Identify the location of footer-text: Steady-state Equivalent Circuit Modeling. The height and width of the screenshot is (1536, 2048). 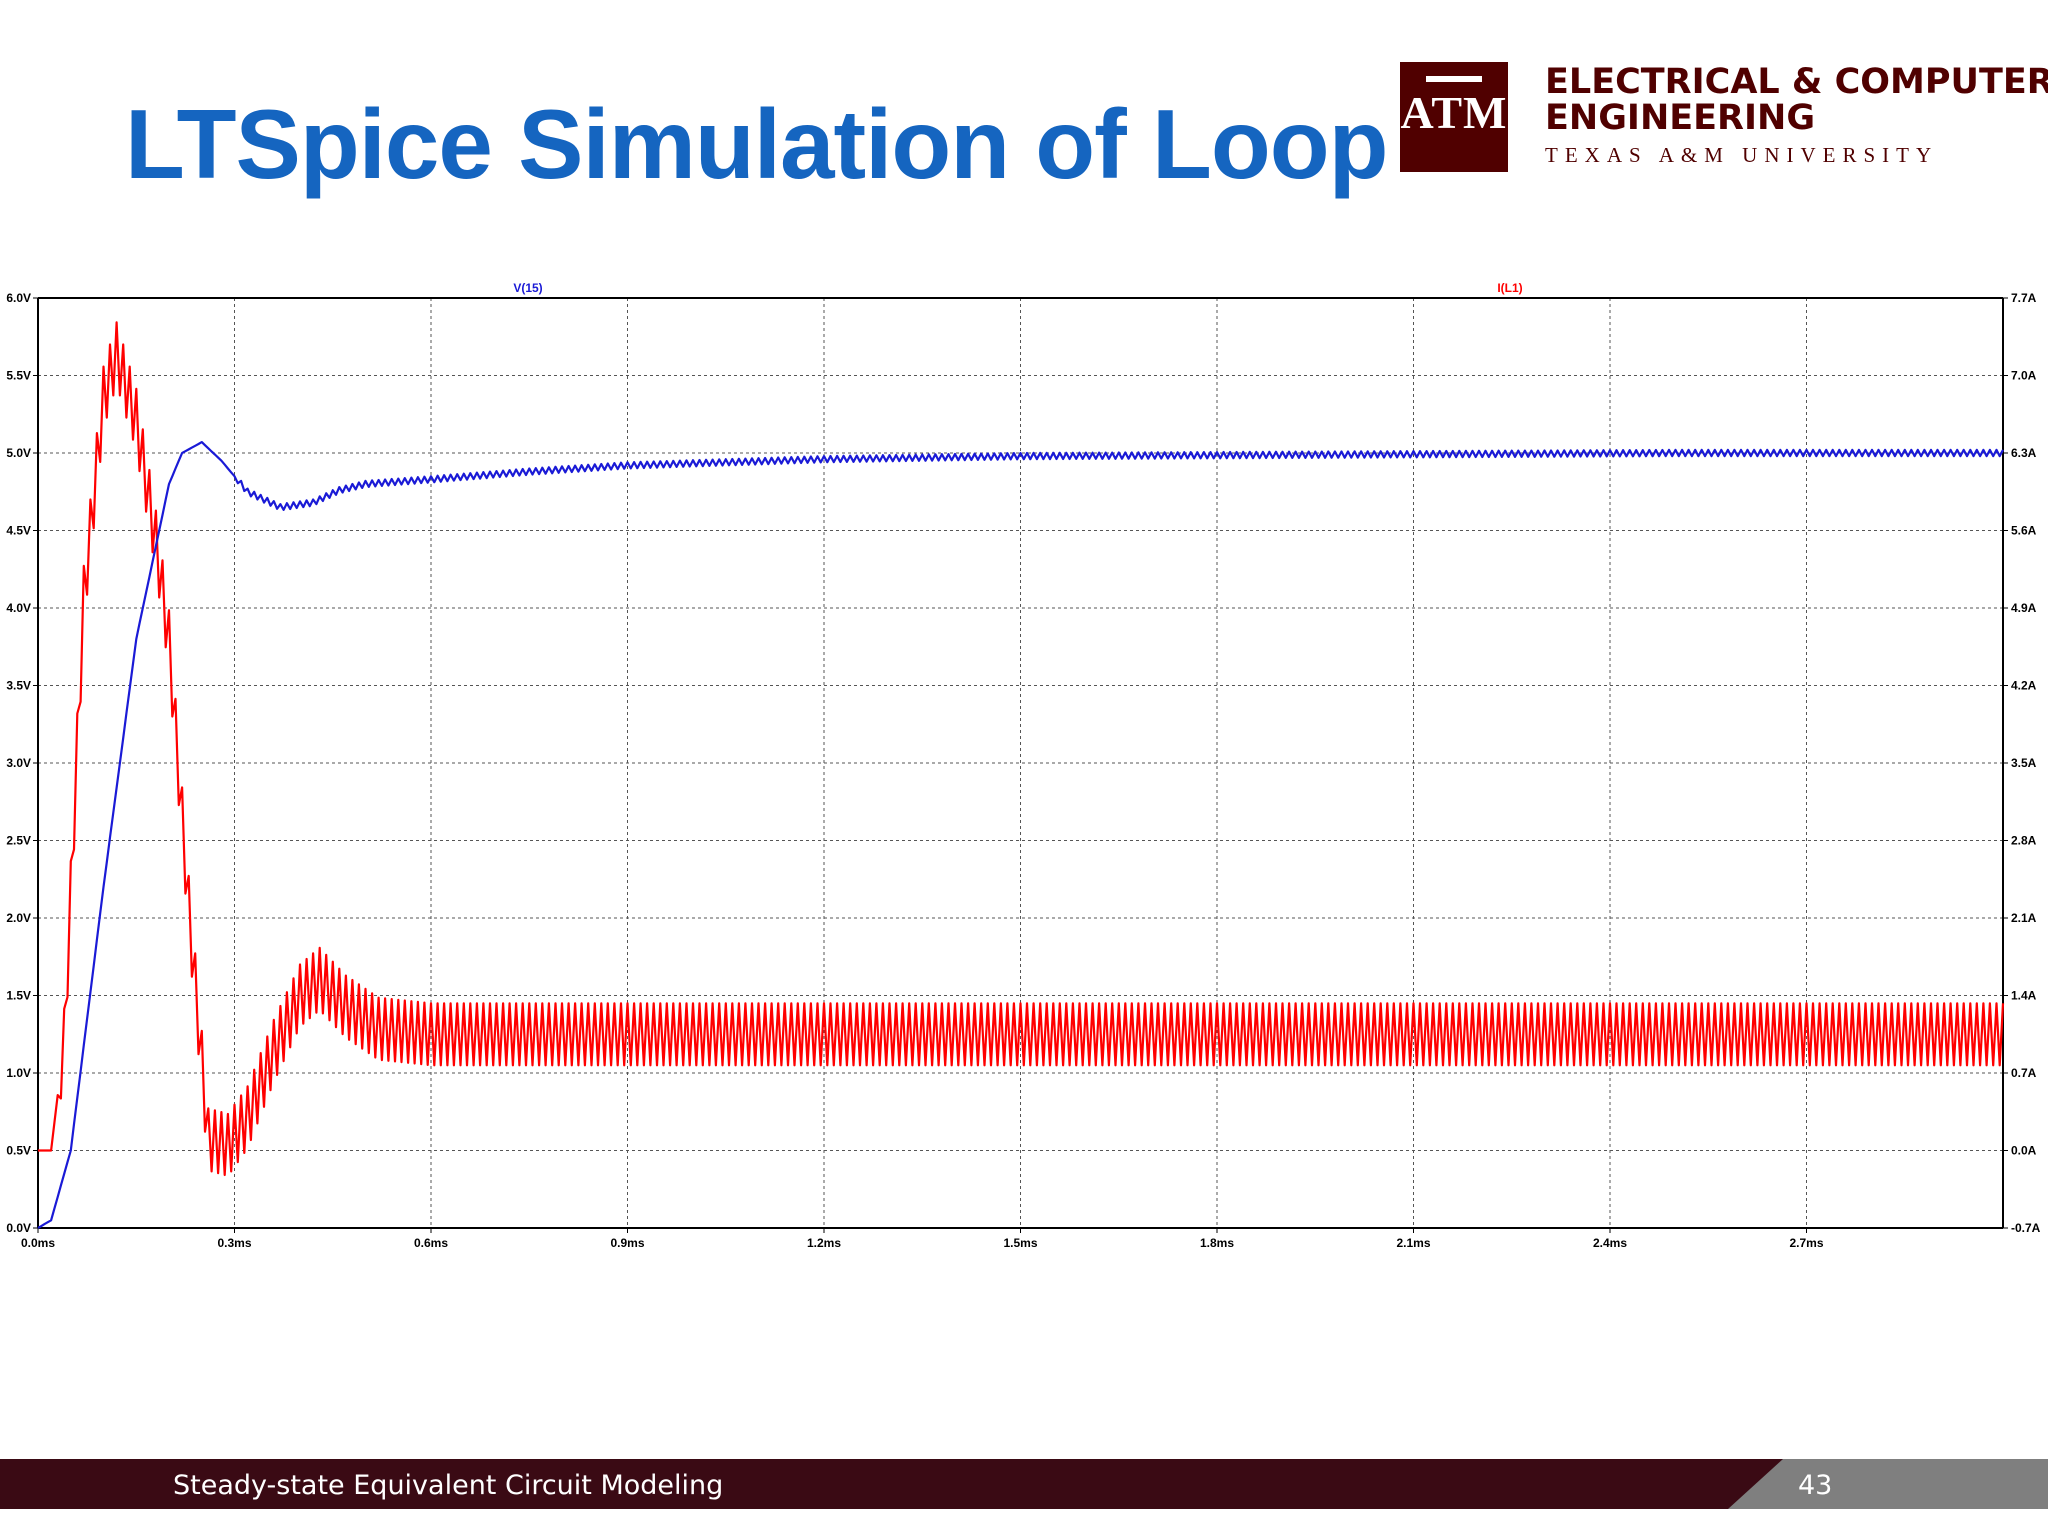
(448, 1485).